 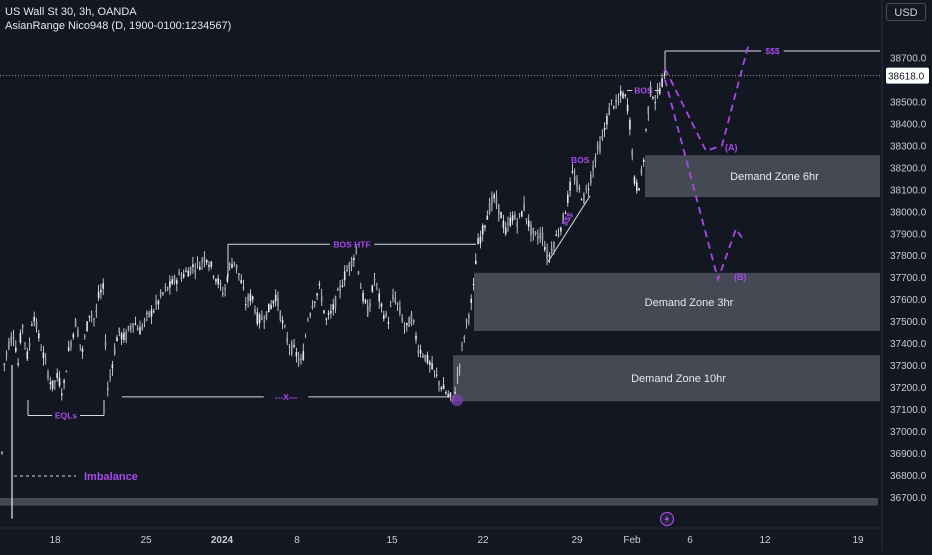 I want to click on price-tick-label: 38500.0, so click(x=908, y=102).